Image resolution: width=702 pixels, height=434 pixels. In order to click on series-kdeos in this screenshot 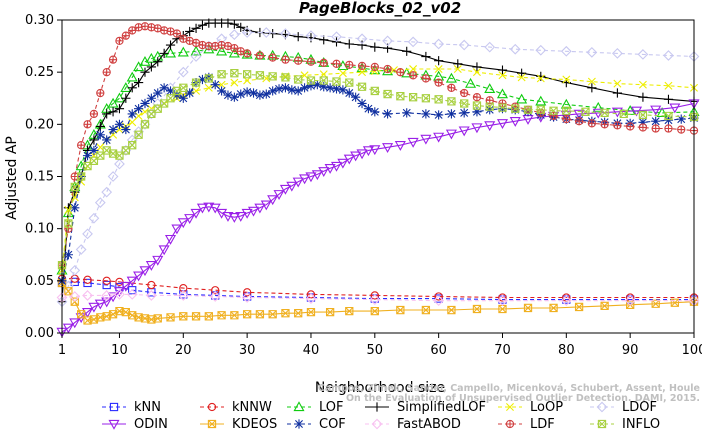, I will do `click(378, 301)`.